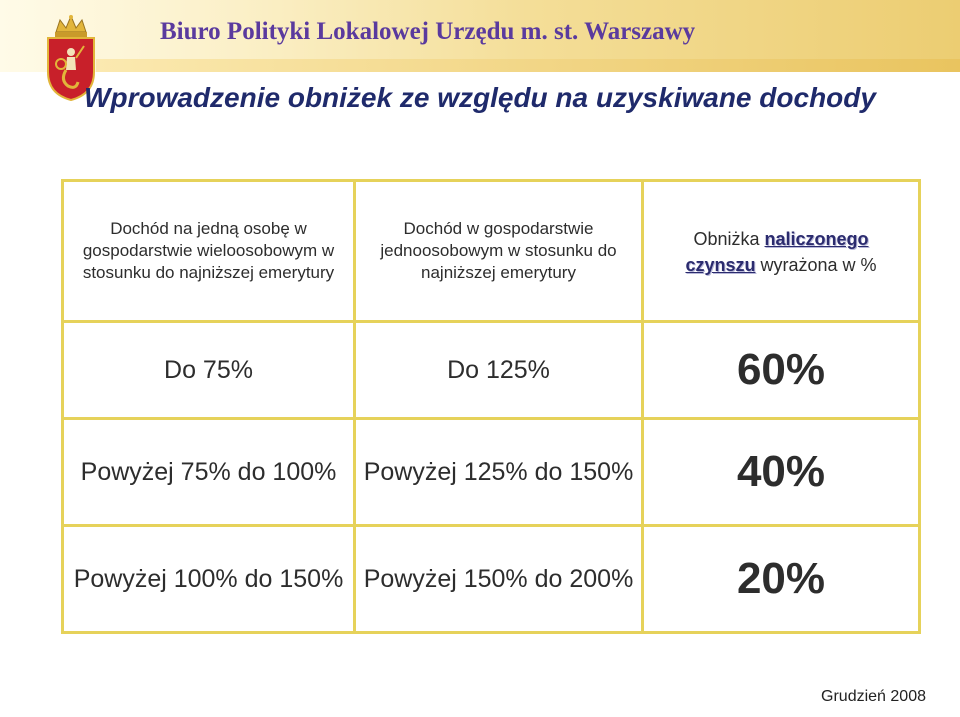 The width and height of the screenshot is (960, 717). I want to click on header-emphasis: czynszu, so click(720, 265).